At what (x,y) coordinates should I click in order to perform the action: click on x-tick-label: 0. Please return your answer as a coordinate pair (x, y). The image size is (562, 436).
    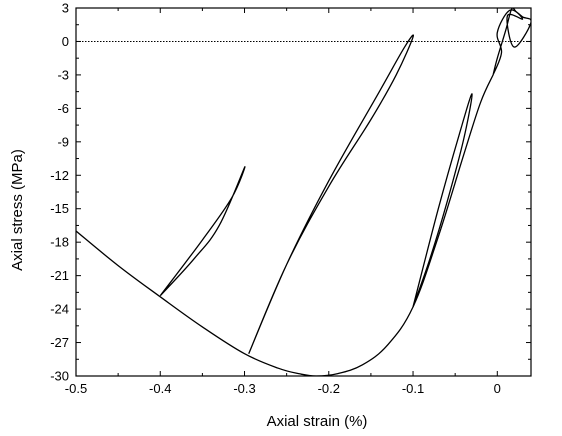
    Looking at the image, I should click on (497, 388).